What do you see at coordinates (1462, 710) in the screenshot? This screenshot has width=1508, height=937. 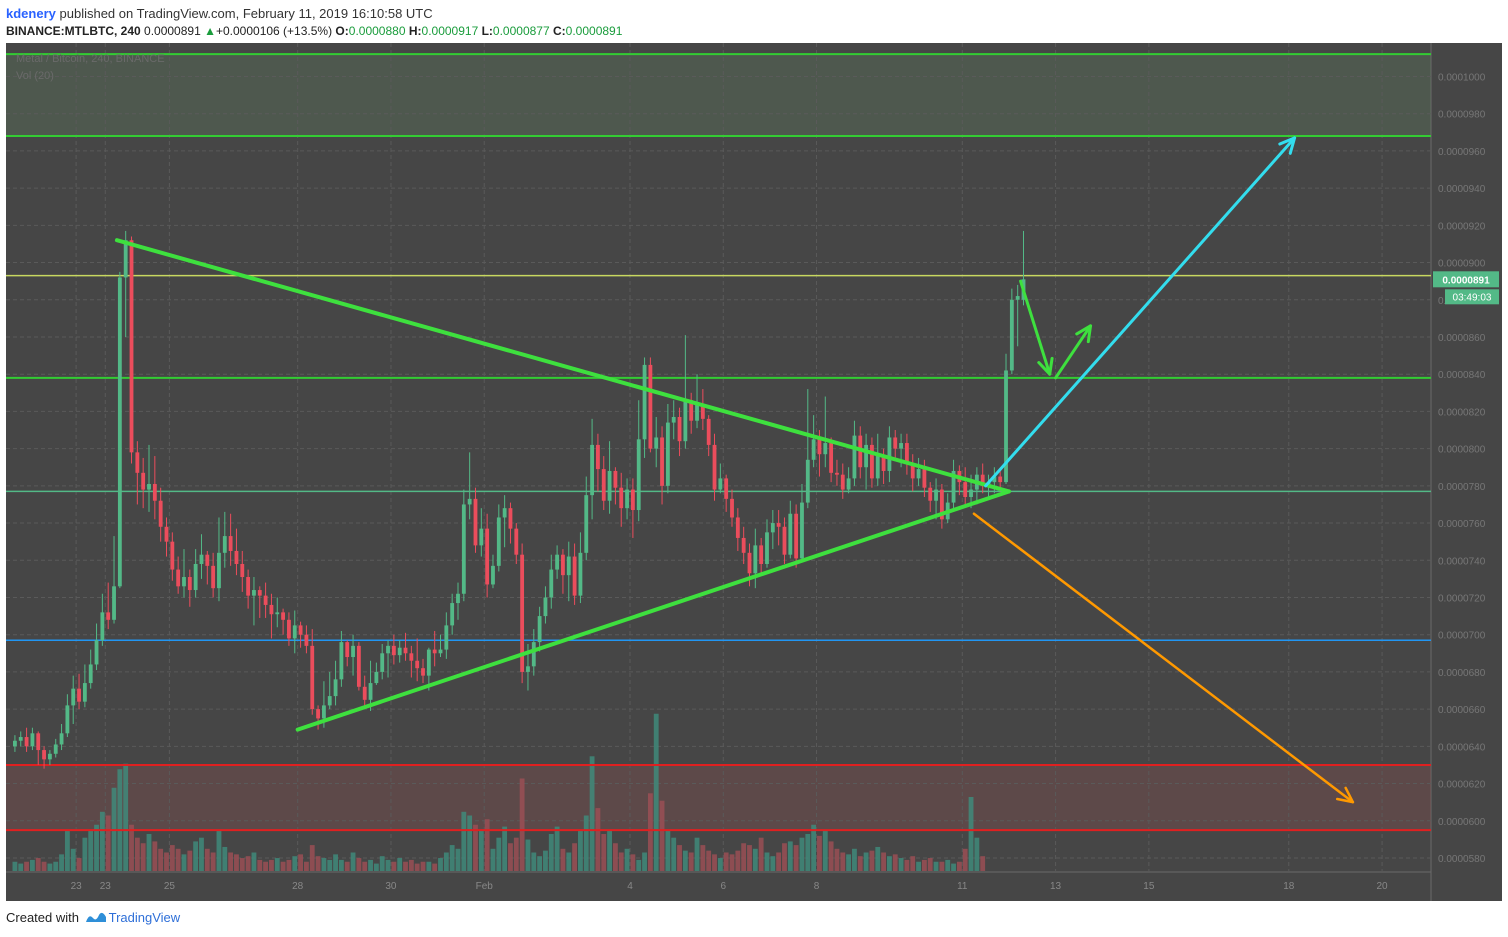 I see `price-tick-label: 0.0000660` at bounding box center [1462, 710].